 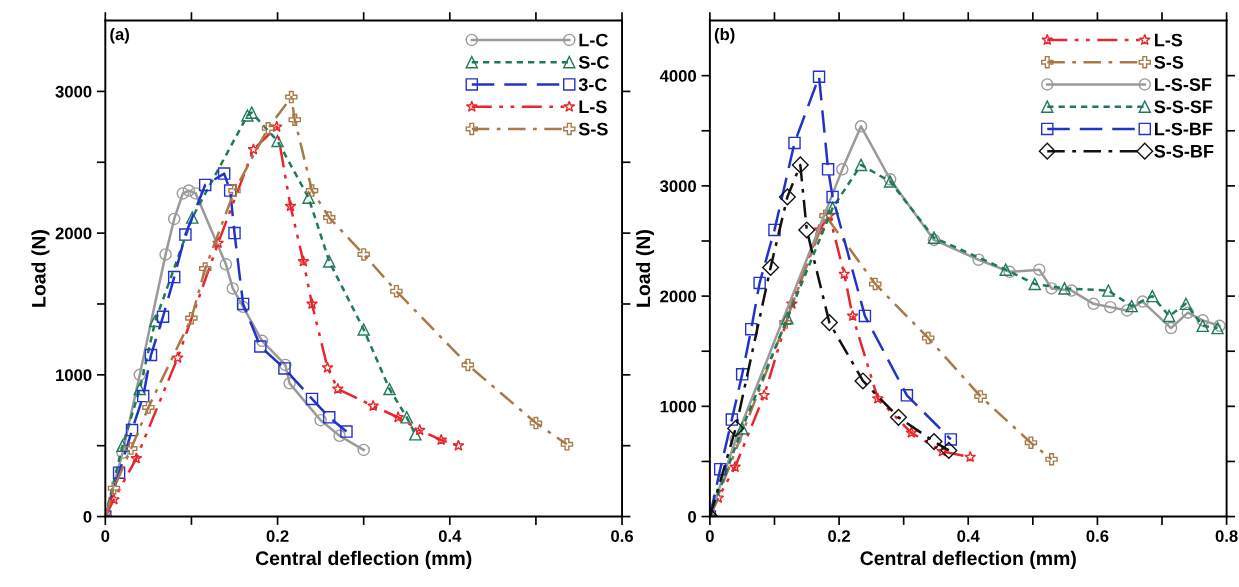 I want to click on legend-label: S-S-BF, so click(x=1184, y=151).